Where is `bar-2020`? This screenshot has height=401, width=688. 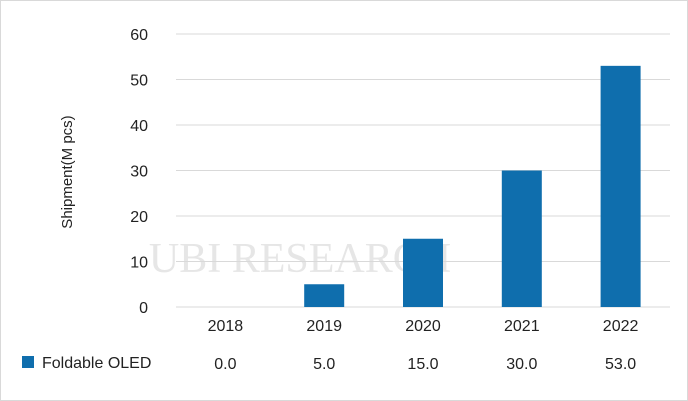 bar-2020 is located at coordinates (423, 272).